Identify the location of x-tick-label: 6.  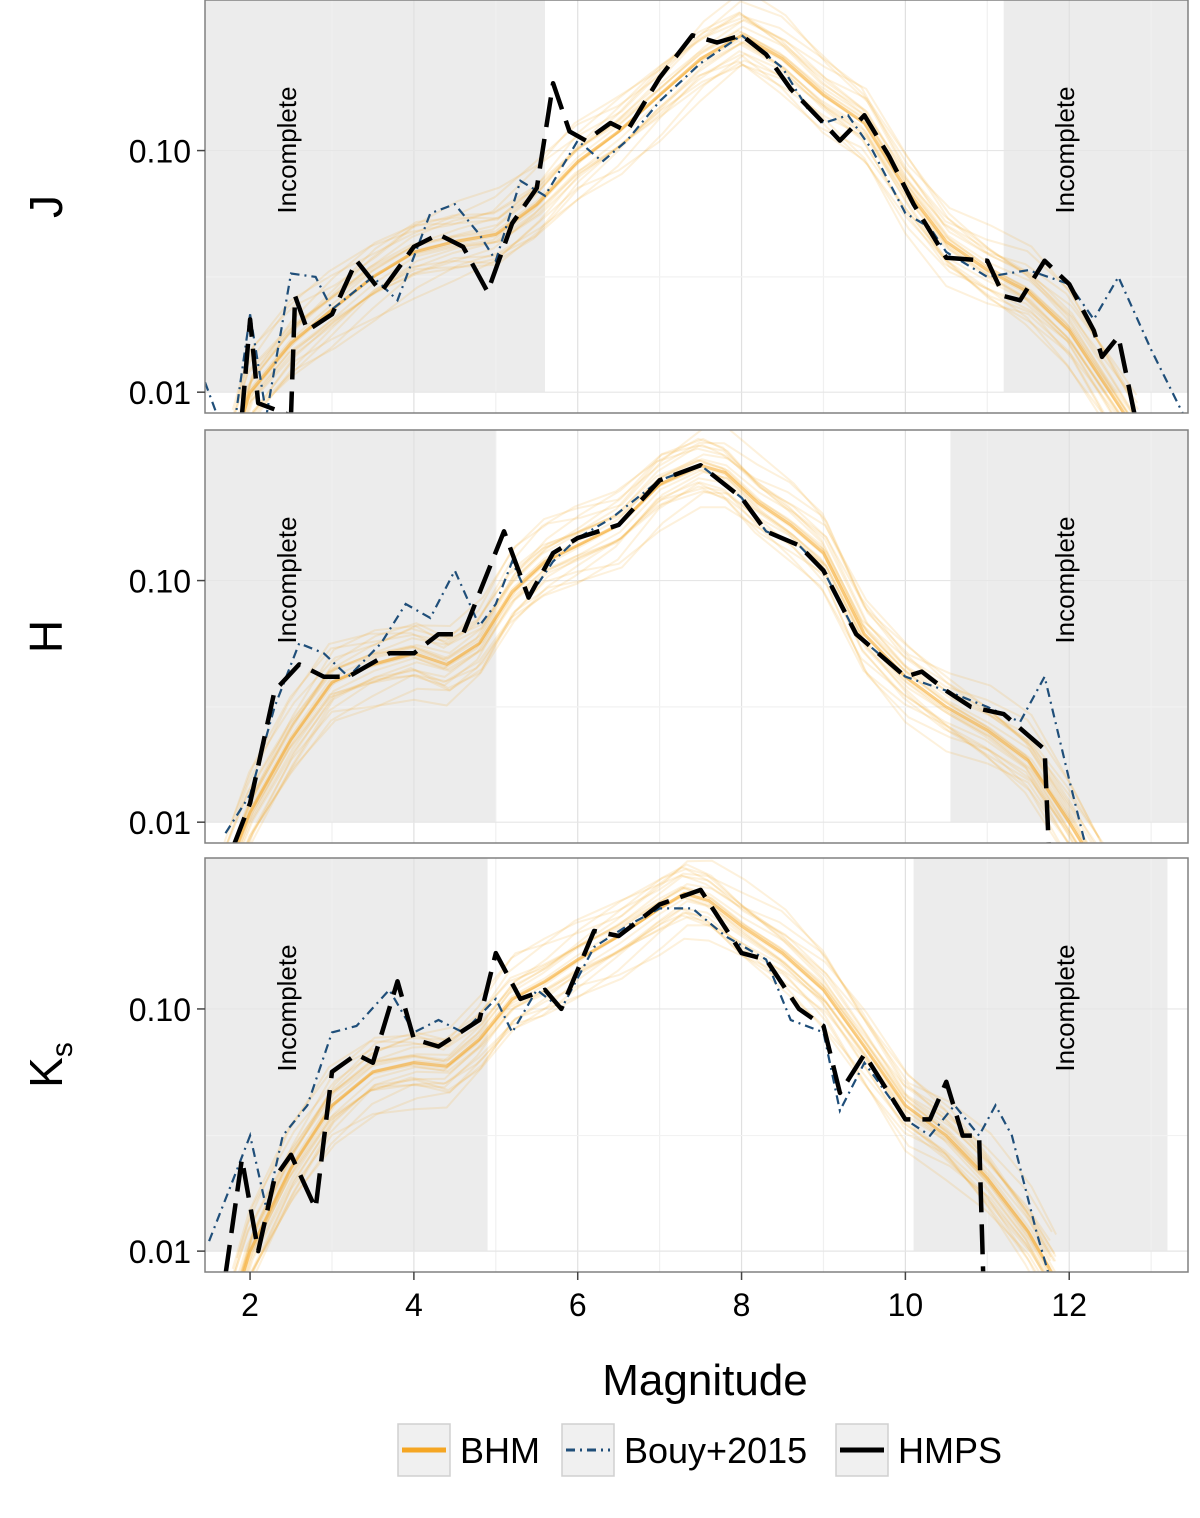
(578, 1305).